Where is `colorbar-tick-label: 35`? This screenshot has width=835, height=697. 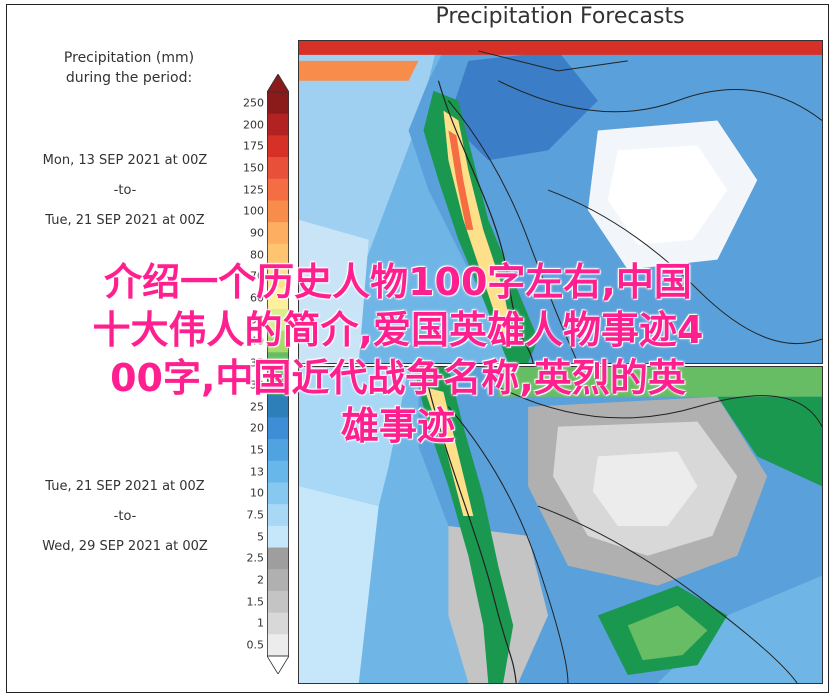
colorbar-tick-label: 35 is located at coordinates (257, 363).